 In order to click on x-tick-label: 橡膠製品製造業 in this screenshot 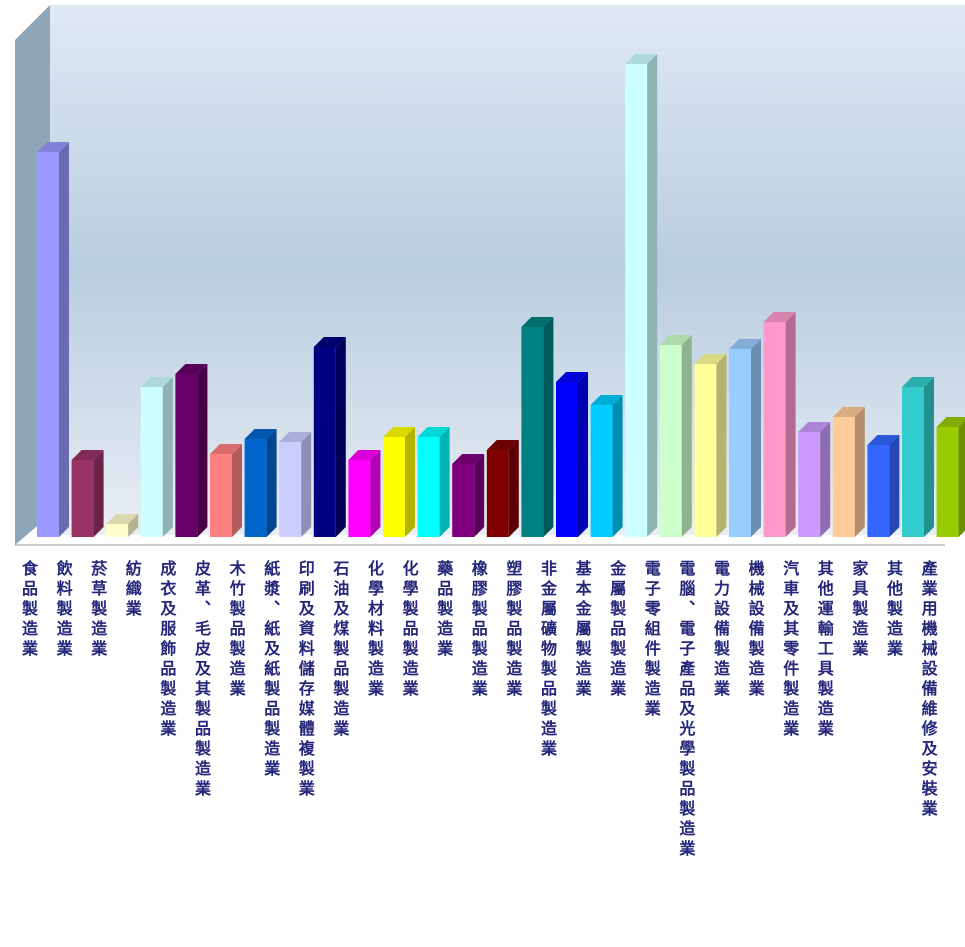, I will do `click(478, 630)`.